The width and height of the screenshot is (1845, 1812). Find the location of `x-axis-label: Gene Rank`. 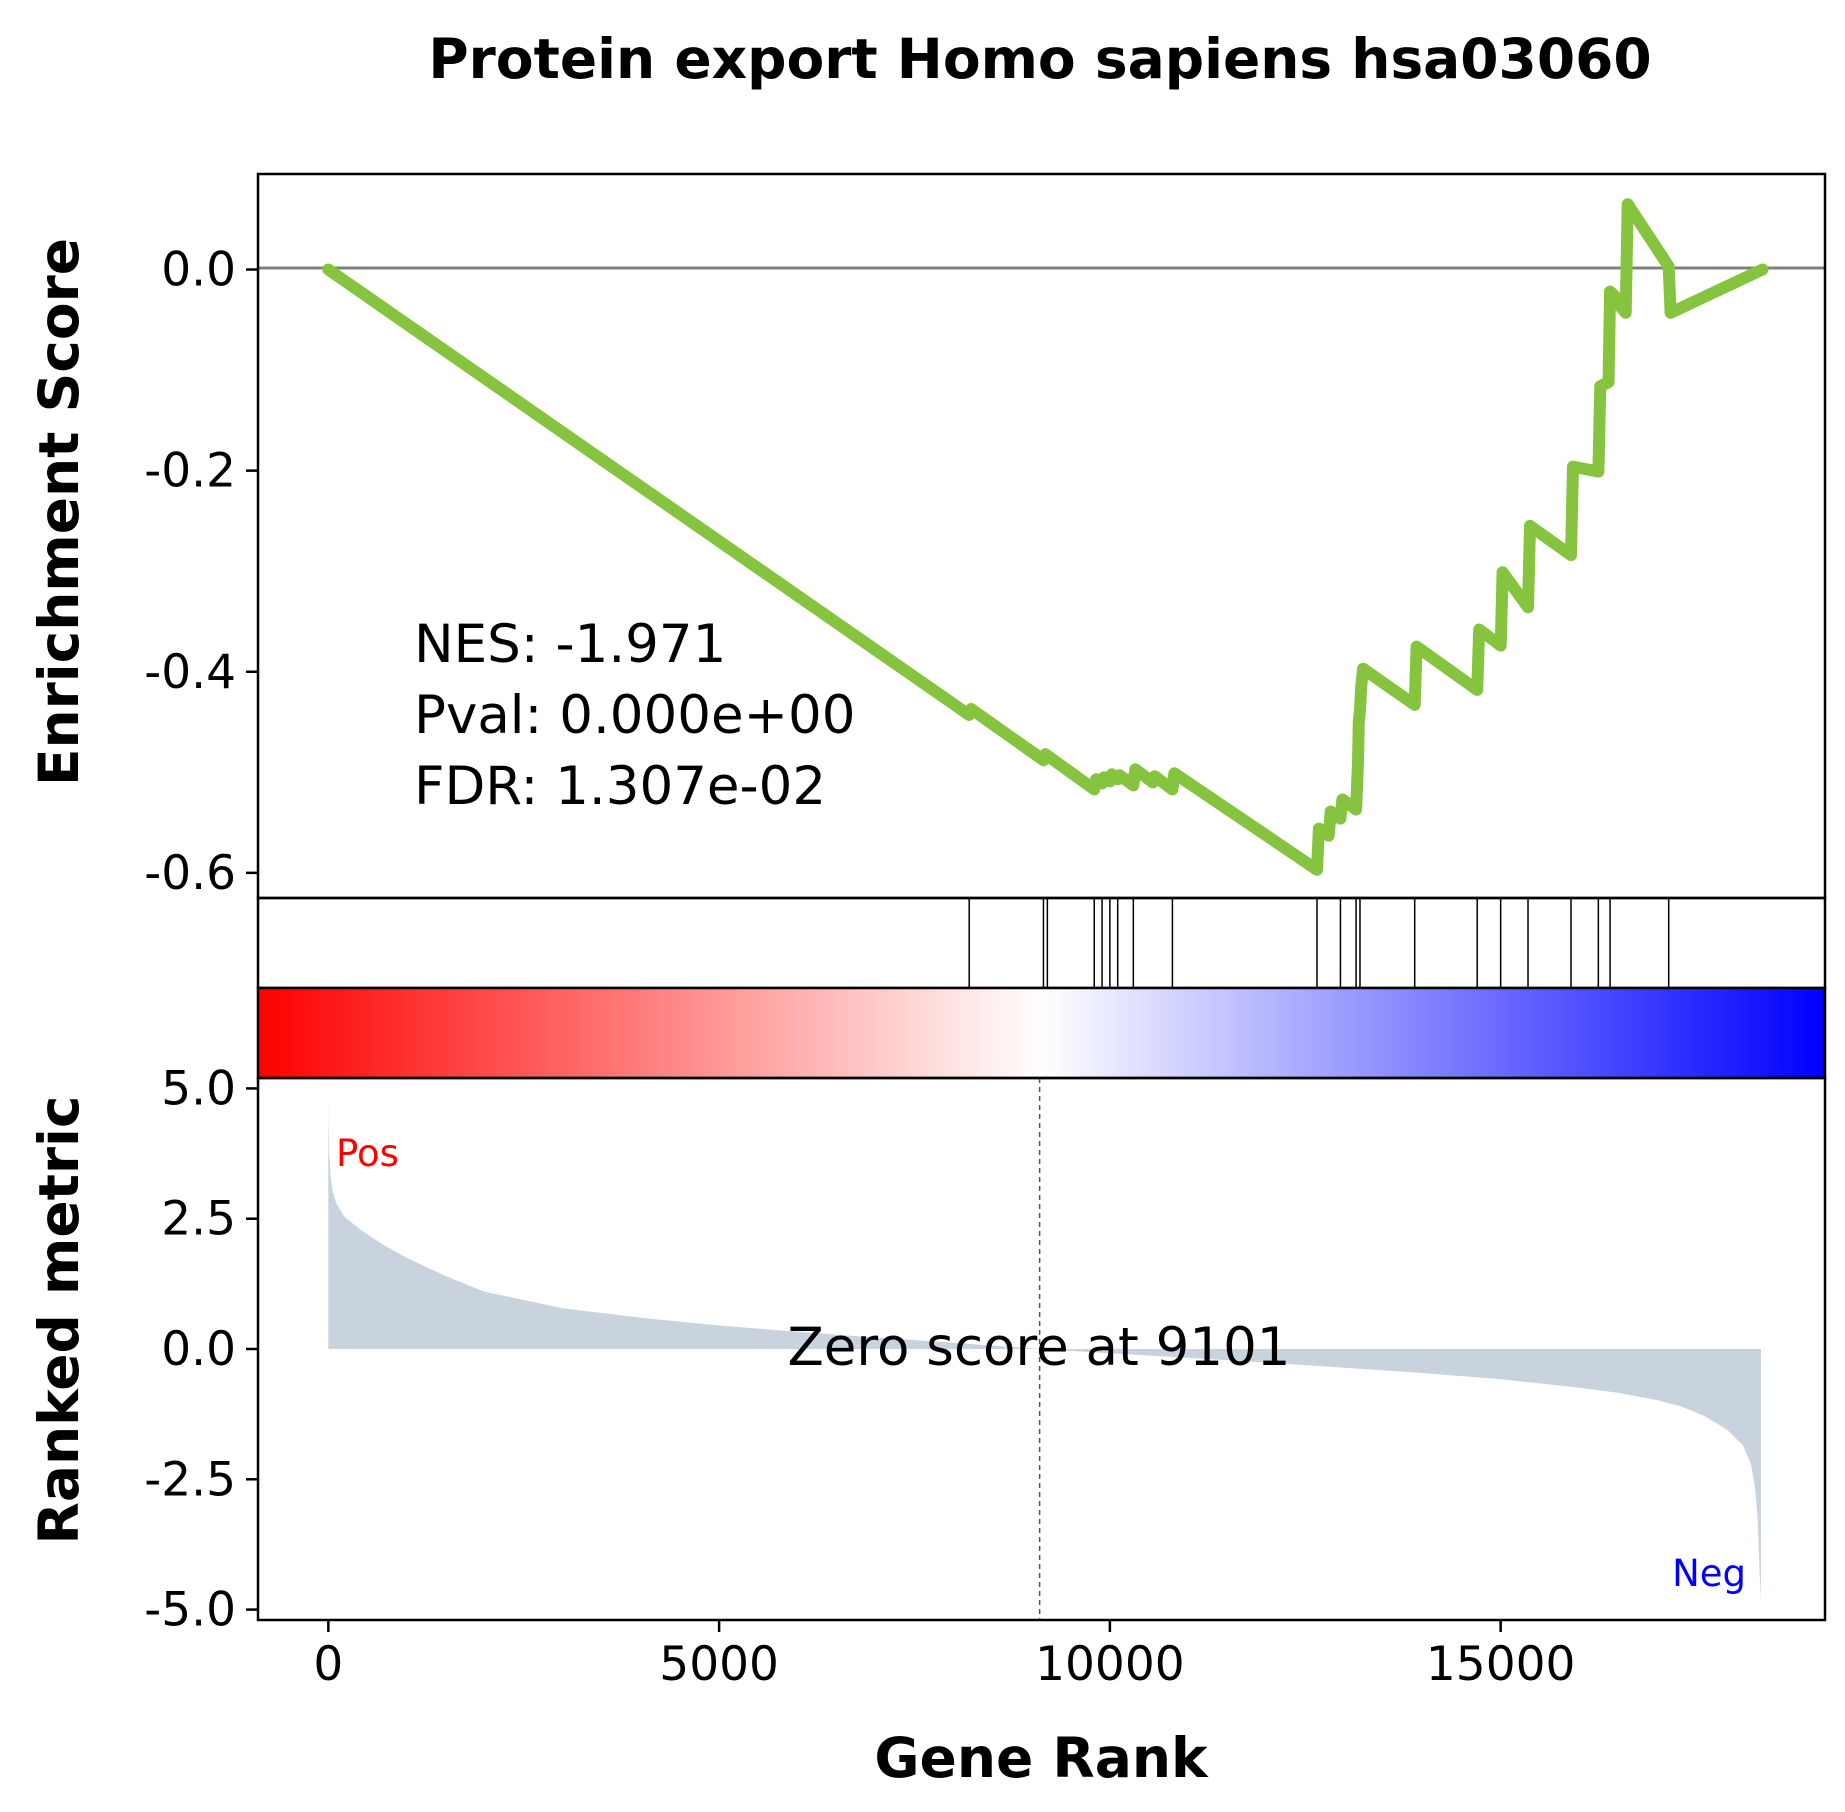

x-axis-label: Gene Rank is located at coordinates (1041, 1758).